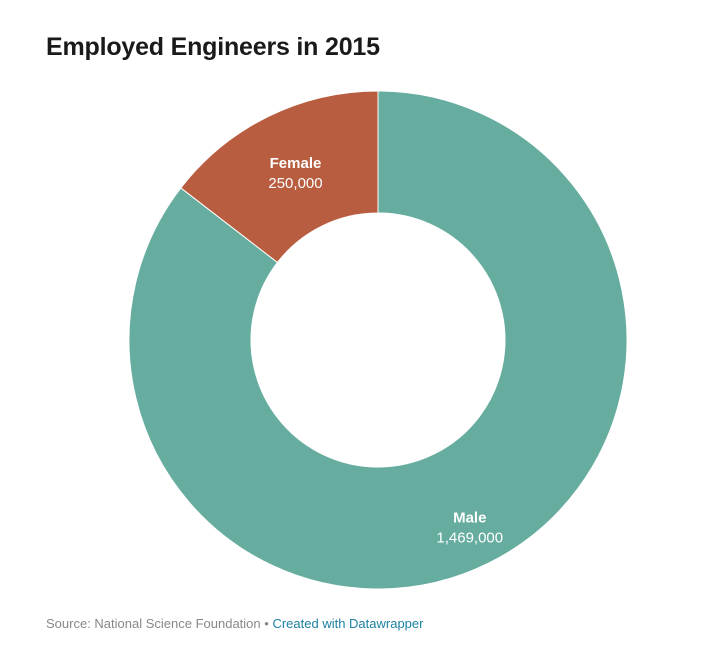 This screenshot has height=662, width=712. What do you see at coordinates (213, 47) in the screenshot?
I see `chart-title: Employed Engineers in 2015` at bounding box center [213, 47].